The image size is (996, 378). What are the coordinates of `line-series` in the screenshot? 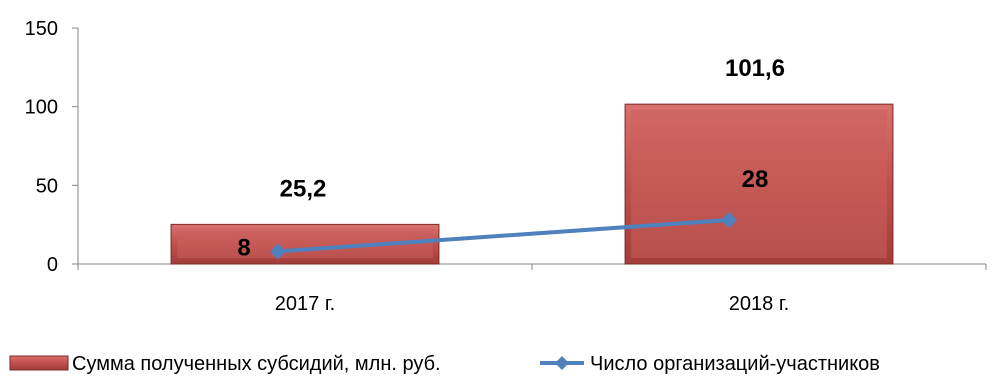 It's located at (503, 235).